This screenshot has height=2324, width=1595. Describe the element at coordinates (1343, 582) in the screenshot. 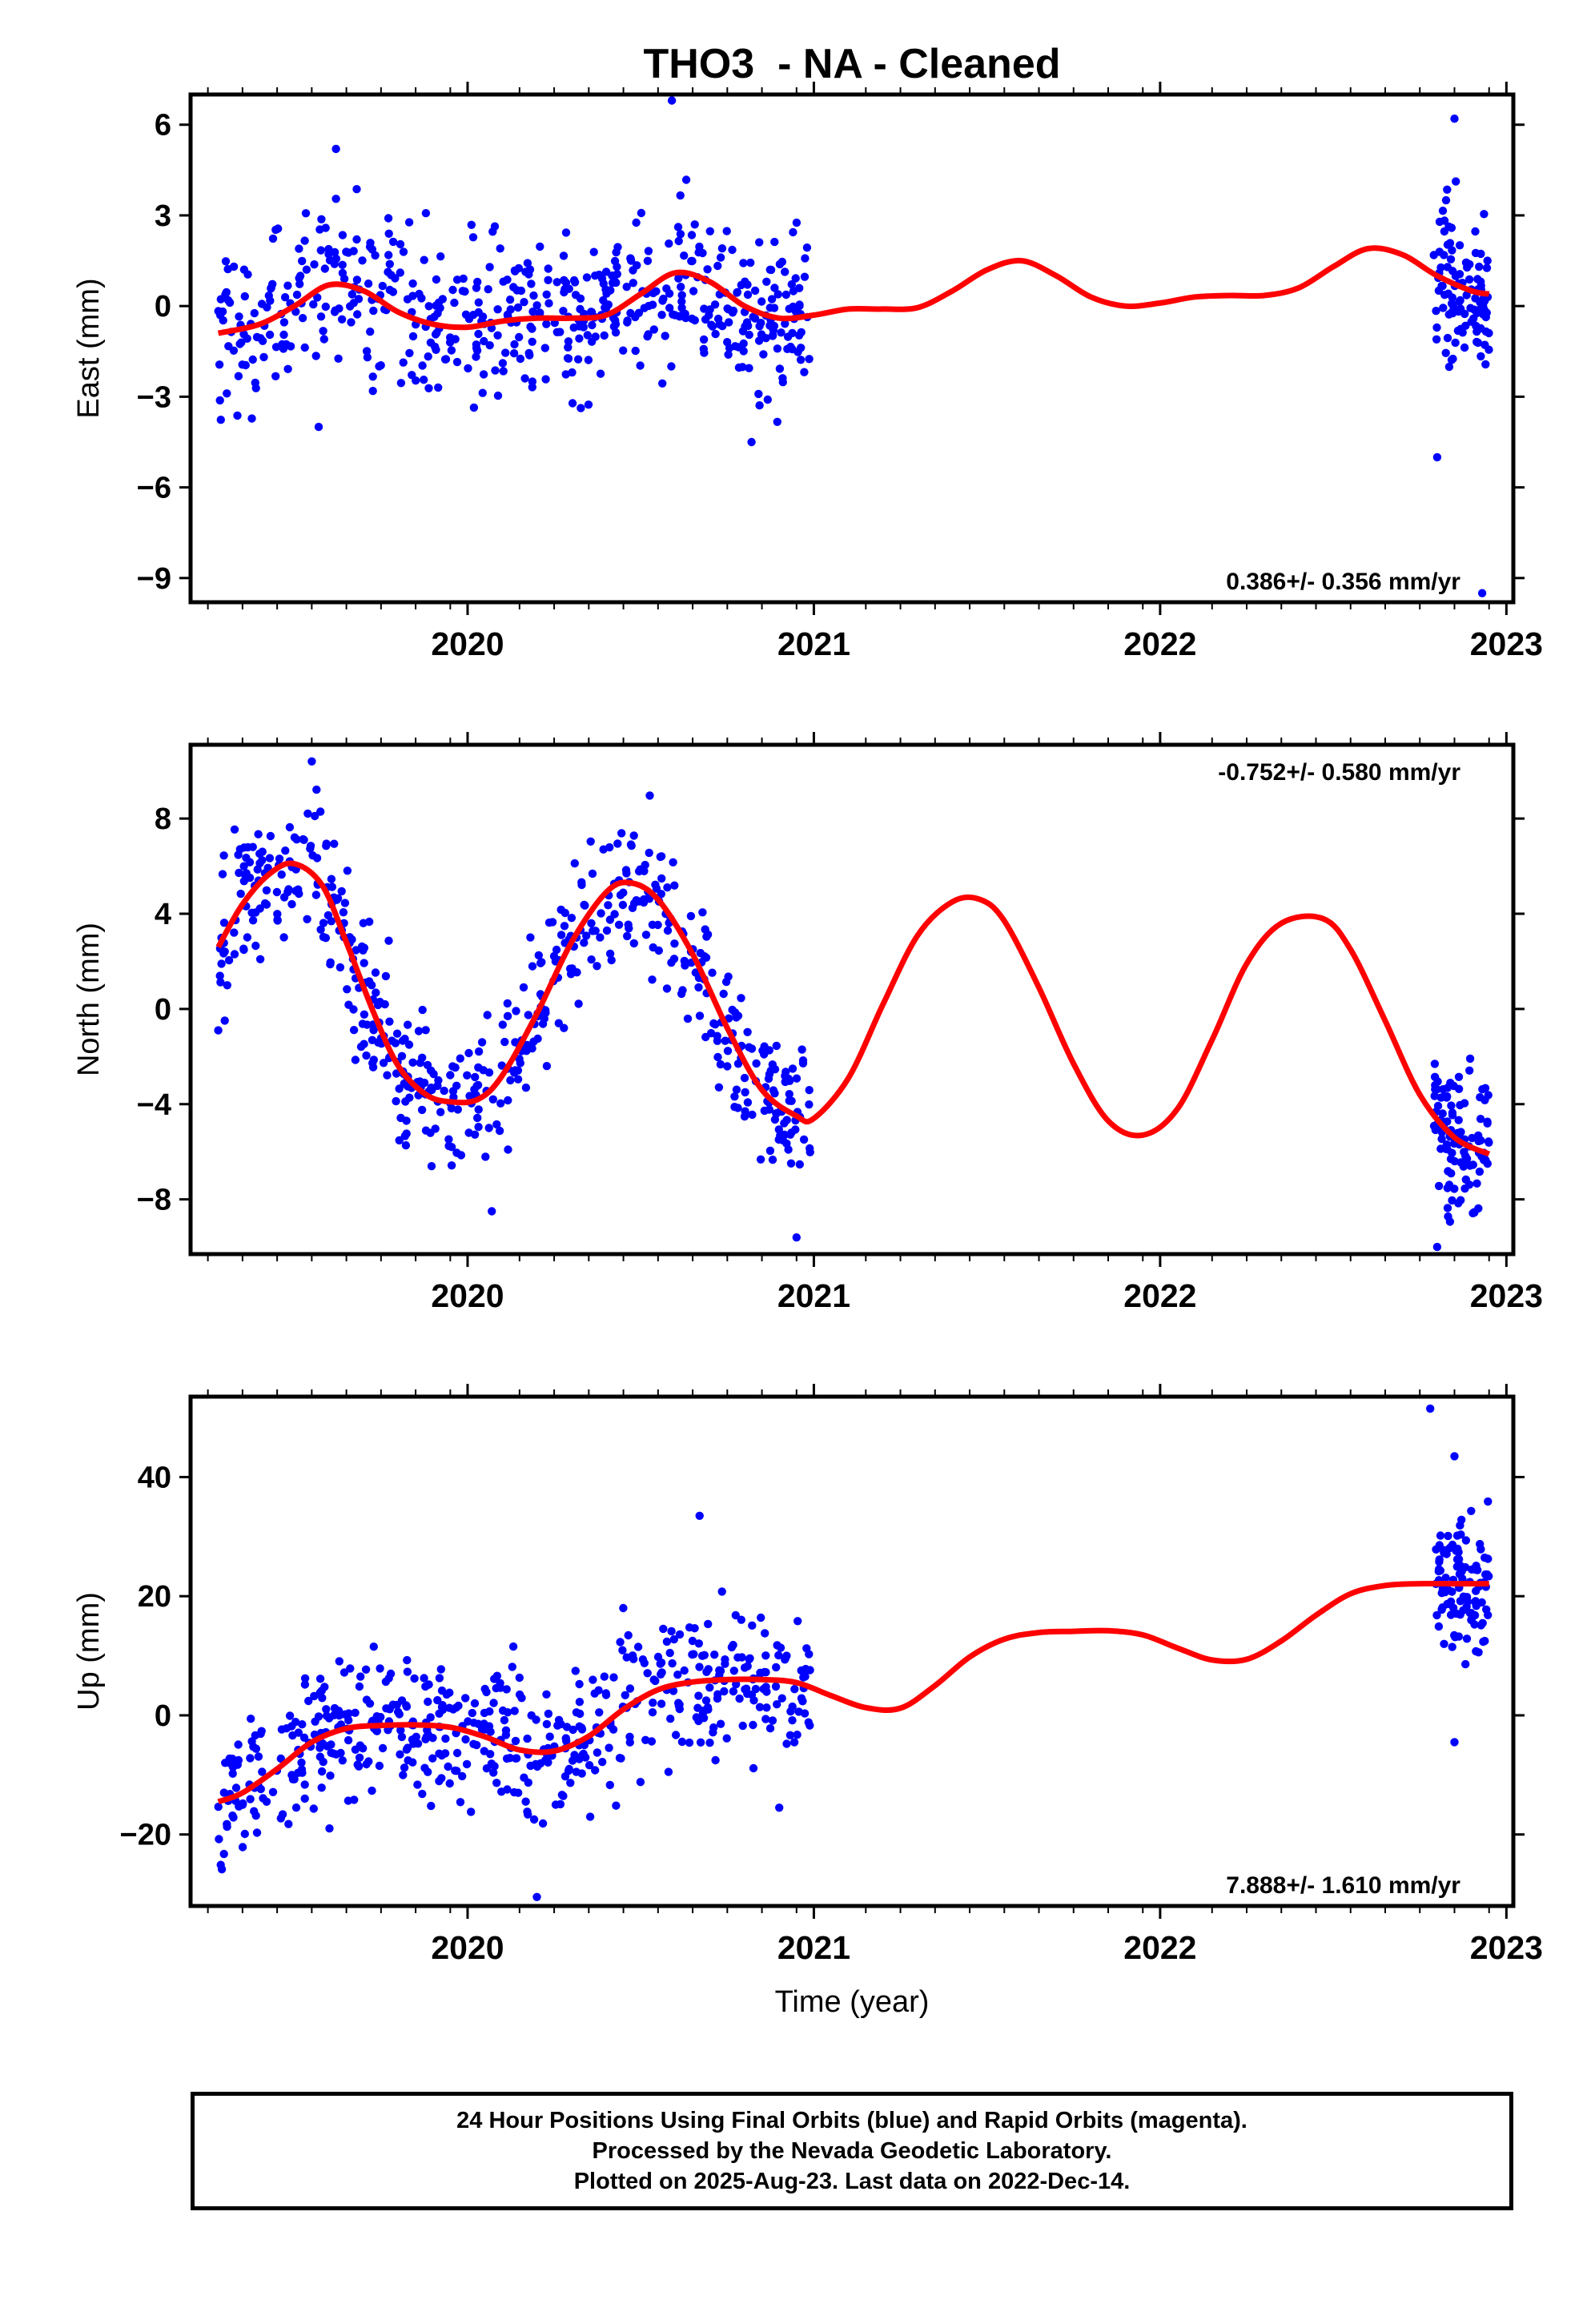

I see `rate-annotation: 0.386+/- 0.356 mm/yr` at that location.